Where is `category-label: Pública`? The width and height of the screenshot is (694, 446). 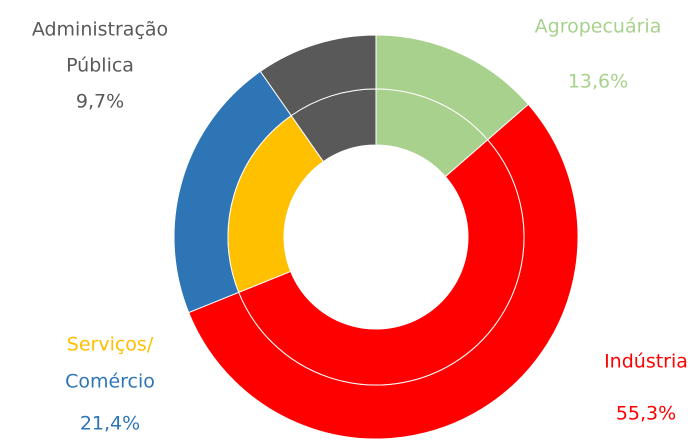 category-label: Pública is located at coordinates (100, 66).